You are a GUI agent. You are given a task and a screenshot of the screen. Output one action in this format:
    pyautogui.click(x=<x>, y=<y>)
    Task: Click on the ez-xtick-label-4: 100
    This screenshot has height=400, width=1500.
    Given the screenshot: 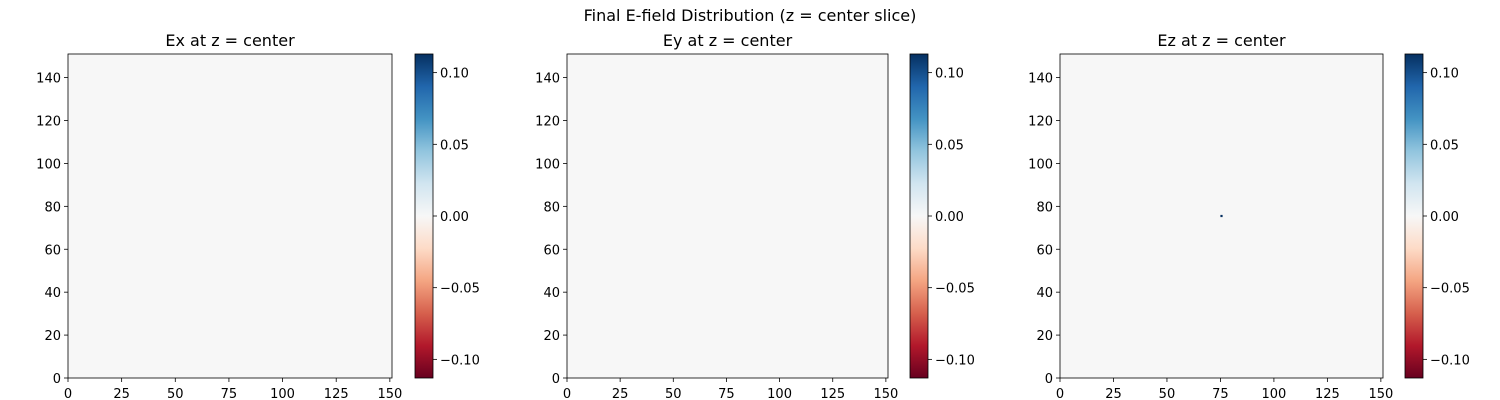 What is the action you would take?
    pyautogui.click(x=1273, y=393)
    